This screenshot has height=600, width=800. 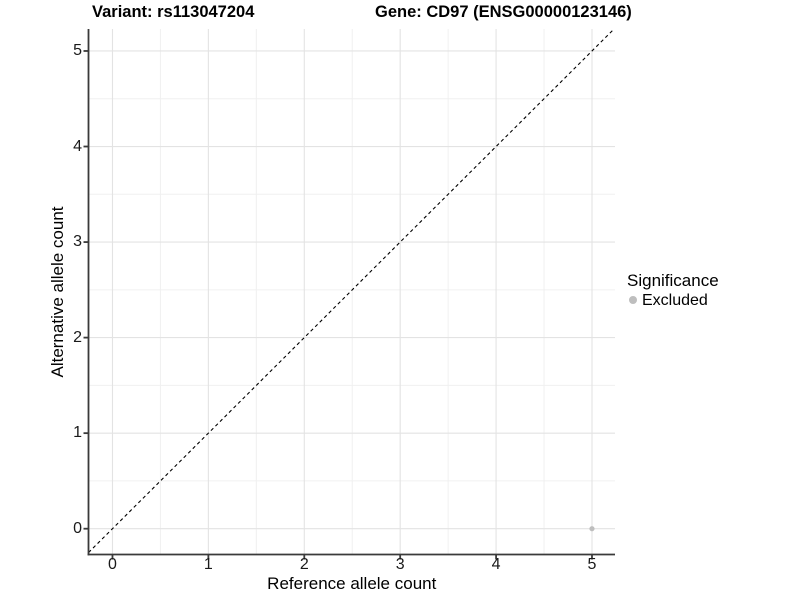 What do you see at coordinates (304, 564) in the screenshot?
I see `x-tick-label-2: 2` at bounding box center [304, 564].